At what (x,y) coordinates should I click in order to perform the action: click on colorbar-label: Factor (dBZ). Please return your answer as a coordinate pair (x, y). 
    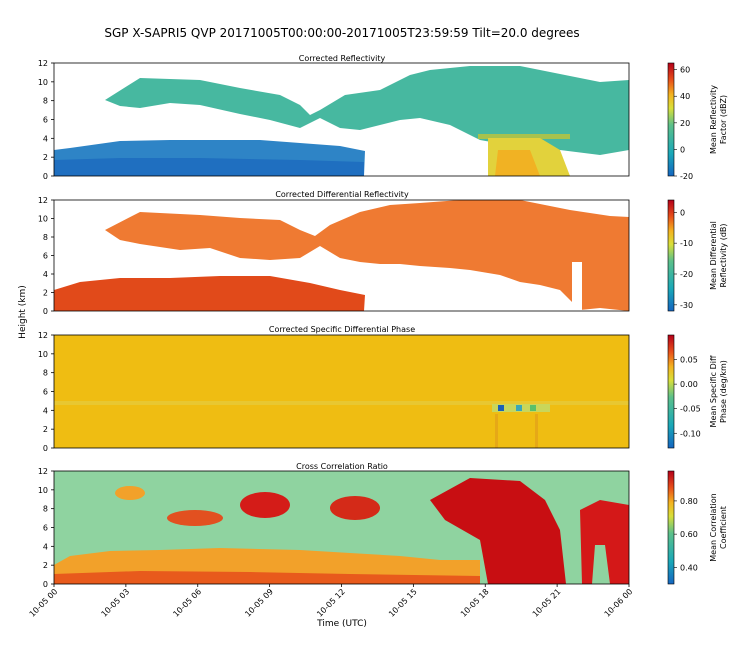
    Looking at the image, I should click on (723, 119).